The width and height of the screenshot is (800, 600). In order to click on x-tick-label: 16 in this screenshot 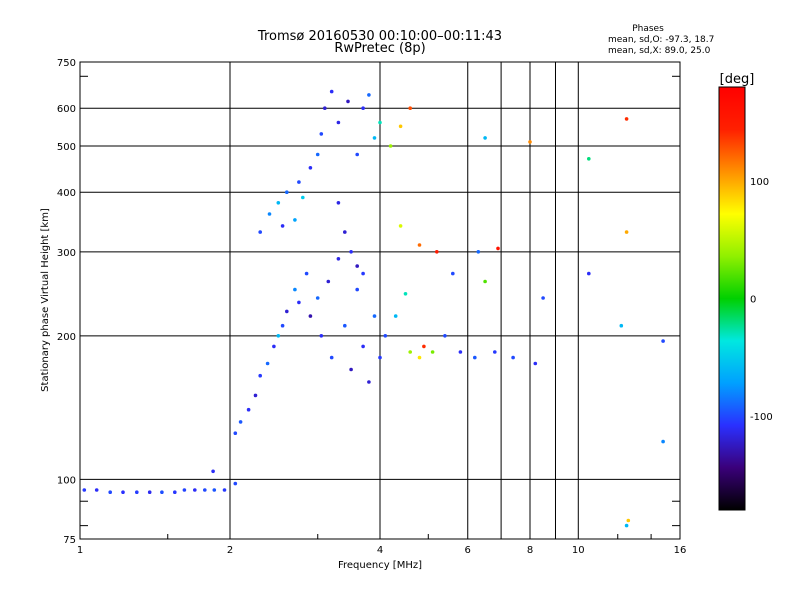, I will do `click(680, 550)`.